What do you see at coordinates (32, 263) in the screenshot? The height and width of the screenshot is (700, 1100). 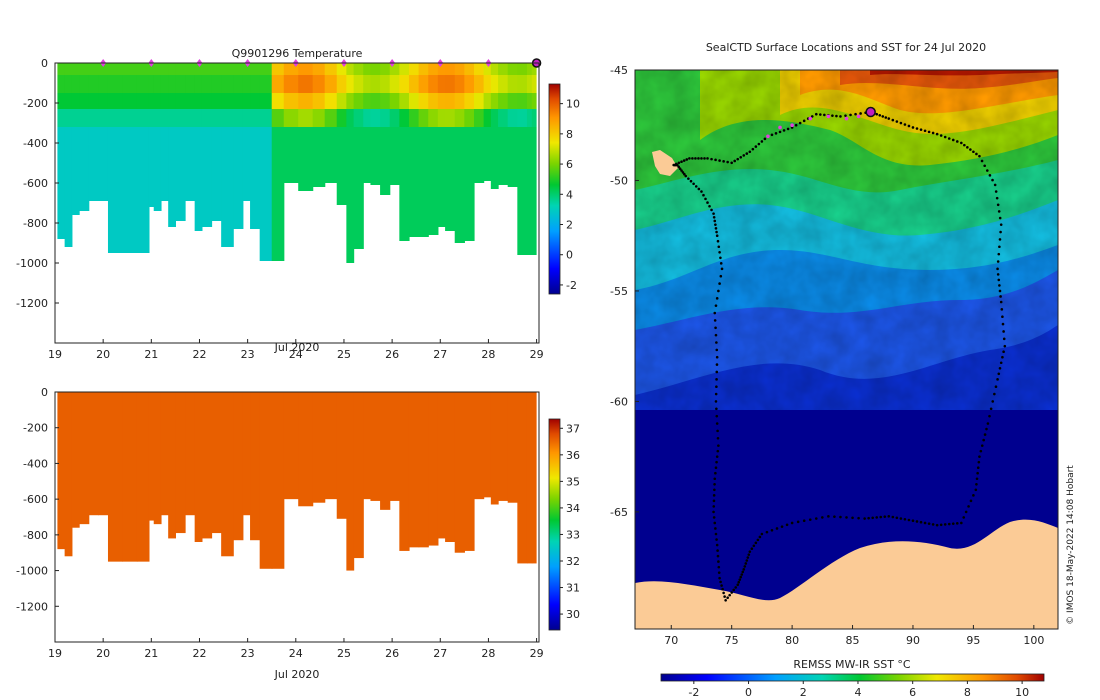 I see `temperature-y-tick-label--1000: -1000` at bounding box center [32, 263].